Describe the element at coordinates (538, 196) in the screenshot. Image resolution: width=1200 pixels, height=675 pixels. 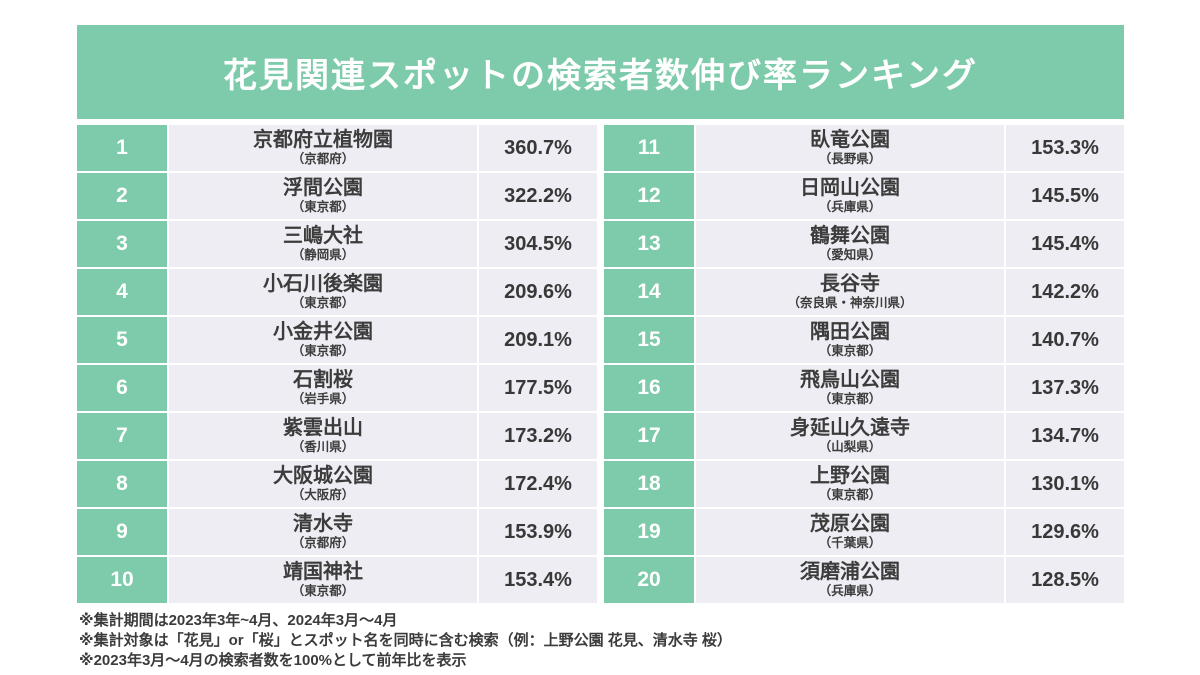
I see `growth-value-cell: 322.2%` at that location.